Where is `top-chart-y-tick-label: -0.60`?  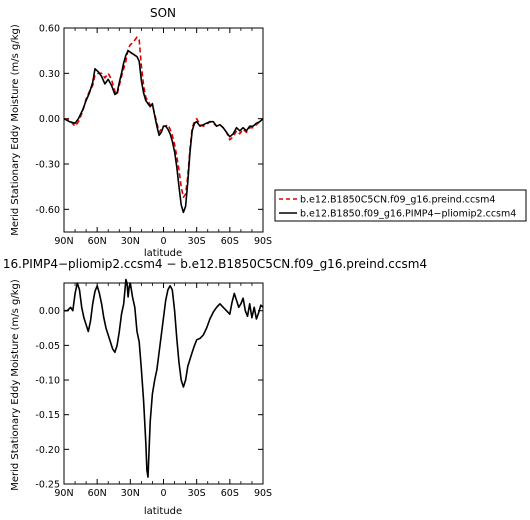
top-chart-y-tick-label: -0.60 is located at coordinates (47, 210).